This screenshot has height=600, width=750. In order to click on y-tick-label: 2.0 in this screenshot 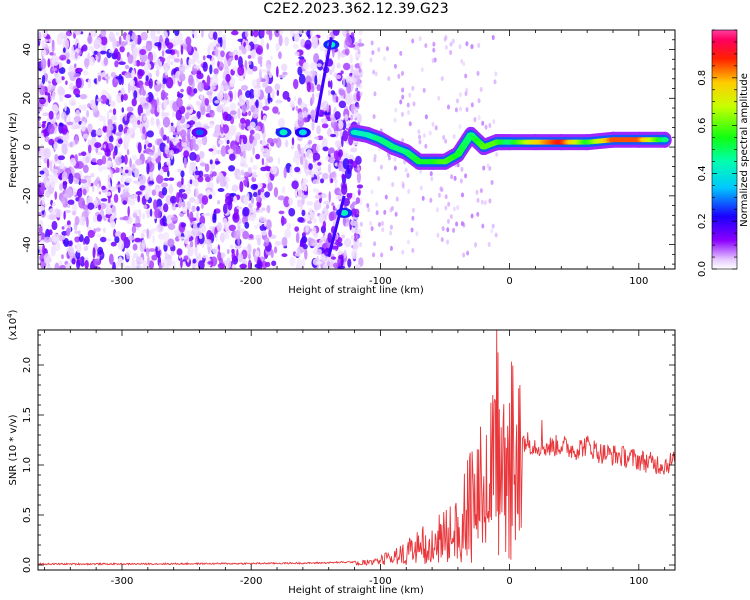, I will do `click(27, 365)`.